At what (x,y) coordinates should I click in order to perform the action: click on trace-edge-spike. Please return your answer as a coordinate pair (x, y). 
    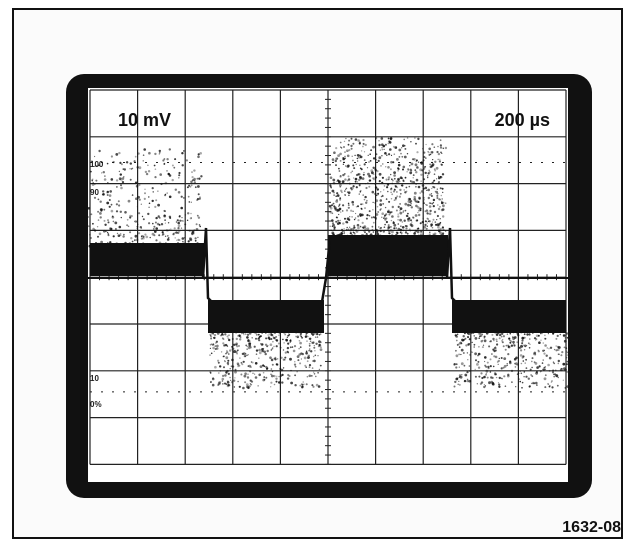
    Looking at the image, I should click on (207, 265).